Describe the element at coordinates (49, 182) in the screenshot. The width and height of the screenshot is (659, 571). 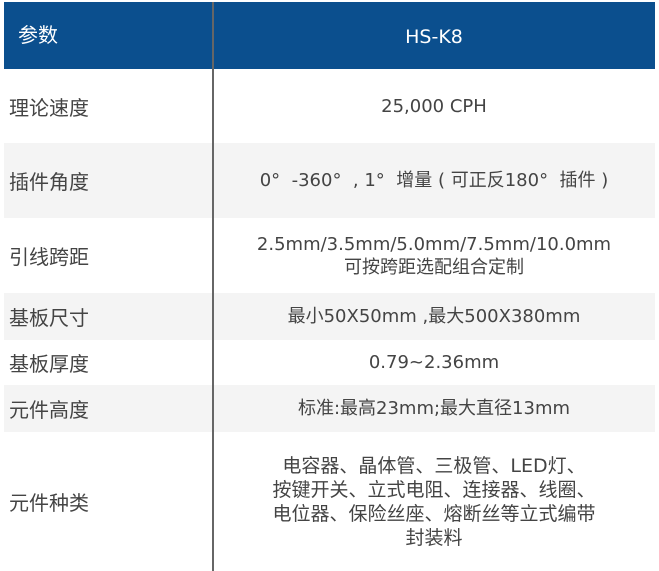
I see `row-label: 插件角度` at that location.